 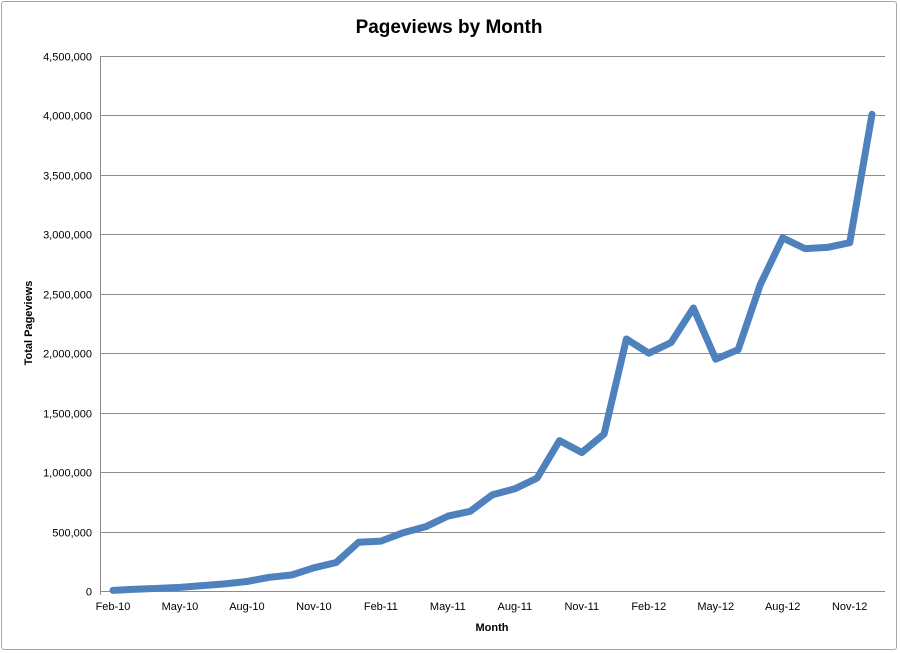 What do you see at coordinates (67, 177) in the screenshot?
I see `y-tick-label: 3,500,000` at bounding box center [67, 177].